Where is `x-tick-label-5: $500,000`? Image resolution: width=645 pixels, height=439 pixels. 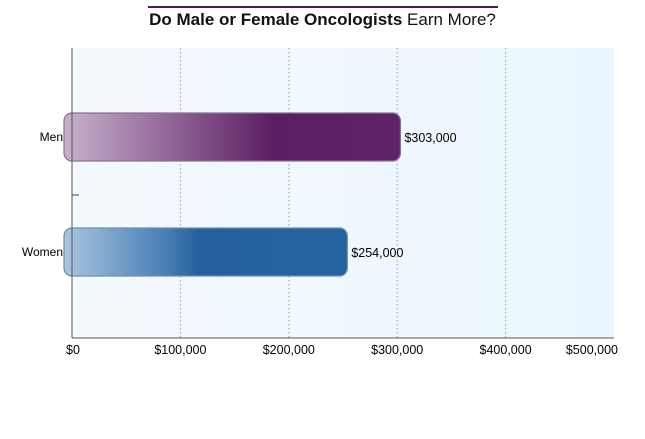 x-tick-label-5: $500,000 is located at coordinates (592, 350).